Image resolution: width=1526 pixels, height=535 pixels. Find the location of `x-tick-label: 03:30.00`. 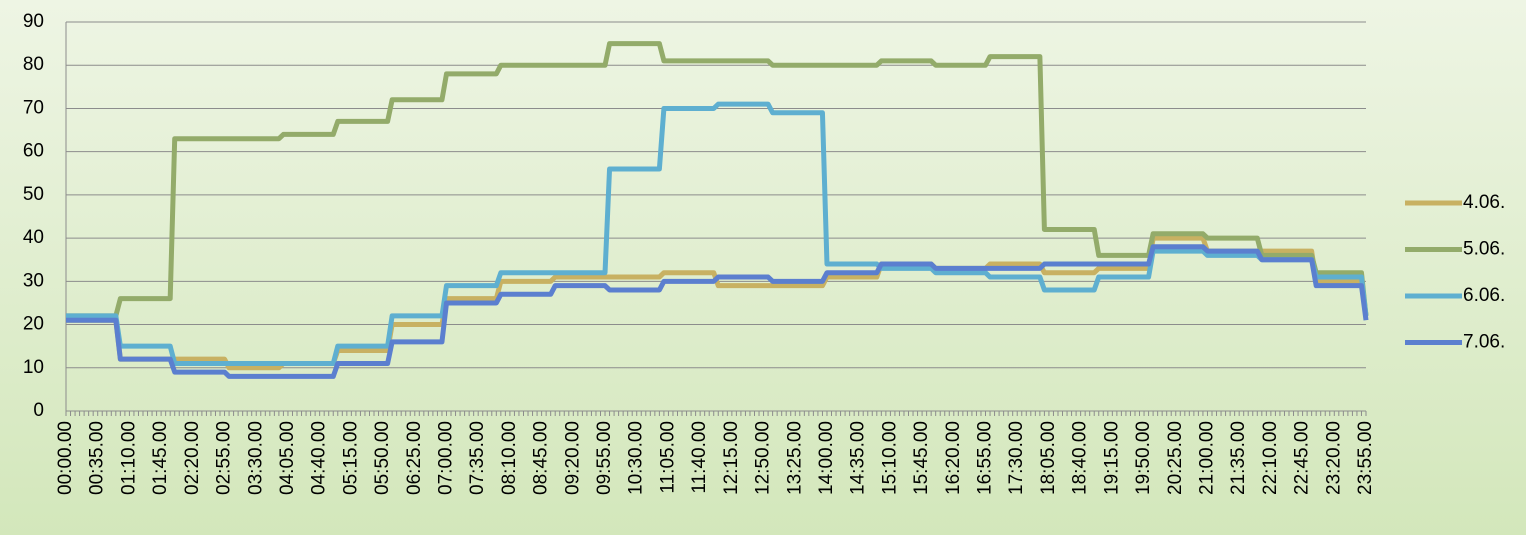

x-tick-label: 03:30.00 is located at coordinates (255, 458).